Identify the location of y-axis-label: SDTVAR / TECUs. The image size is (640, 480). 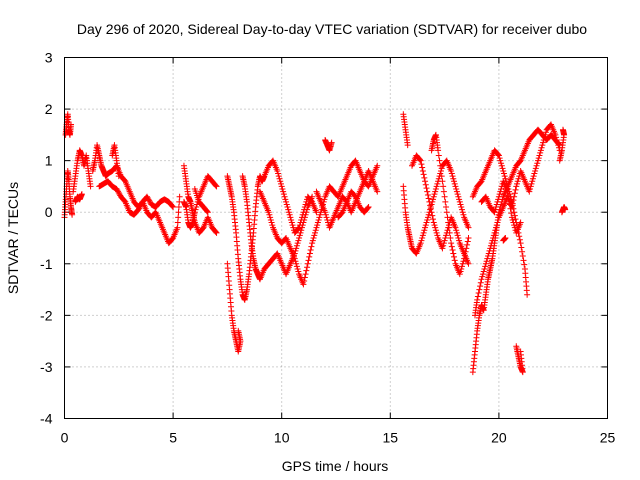
(13, 238).